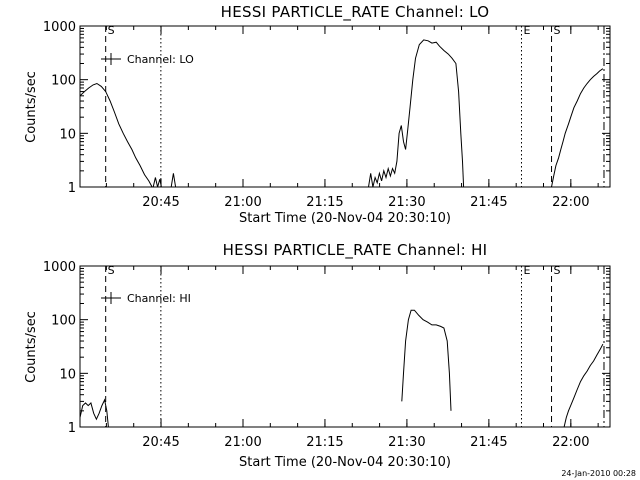 The width and height of the screenshot is (640, 480). What do you see at coordinates (159, 298) in the screenshot?
I see `legend-label: Channel: HI` at bounding box center [159, 298].